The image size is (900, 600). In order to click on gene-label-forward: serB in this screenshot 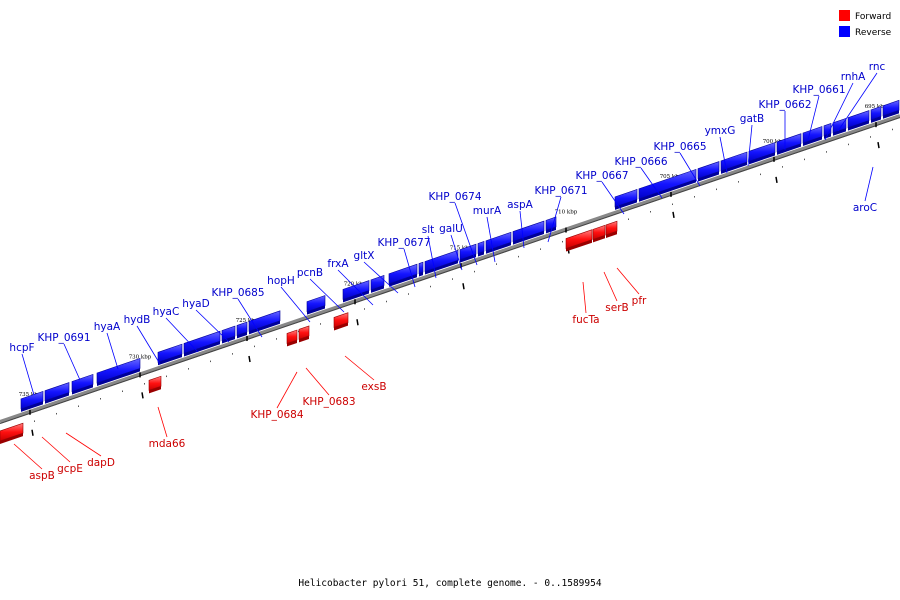, I will do `click(616, 308)`.